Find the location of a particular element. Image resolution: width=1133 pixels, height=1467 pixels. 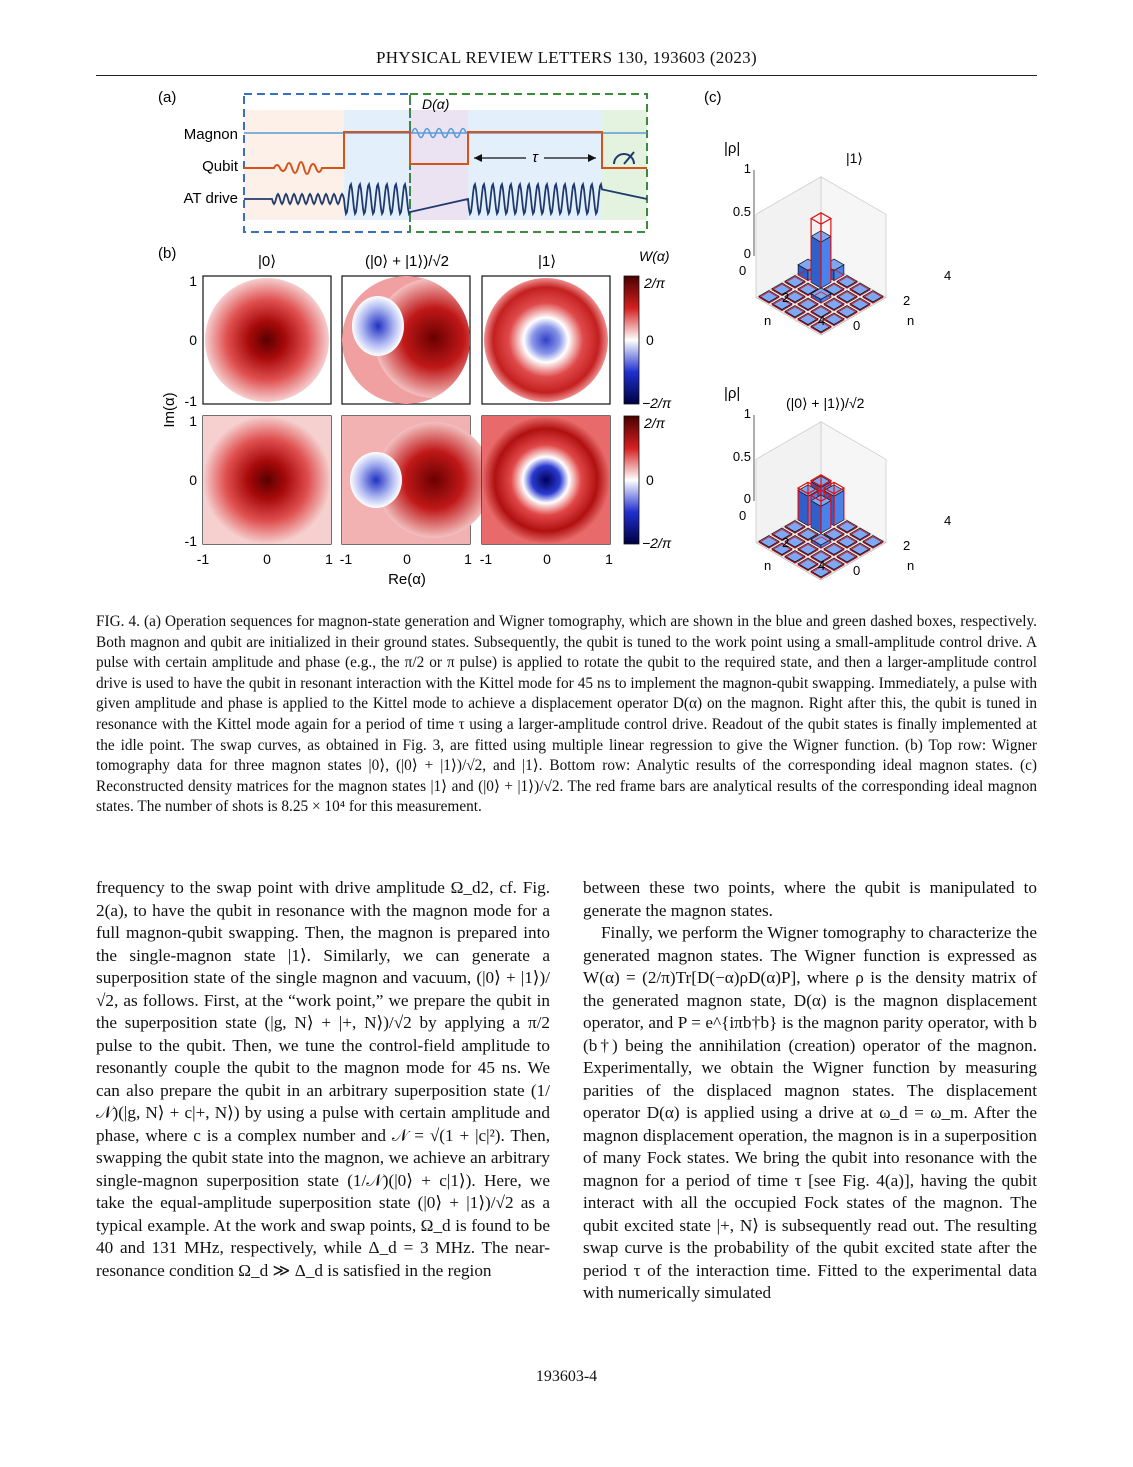

panel-c-label: (c) is located at coordinates (713, 97).